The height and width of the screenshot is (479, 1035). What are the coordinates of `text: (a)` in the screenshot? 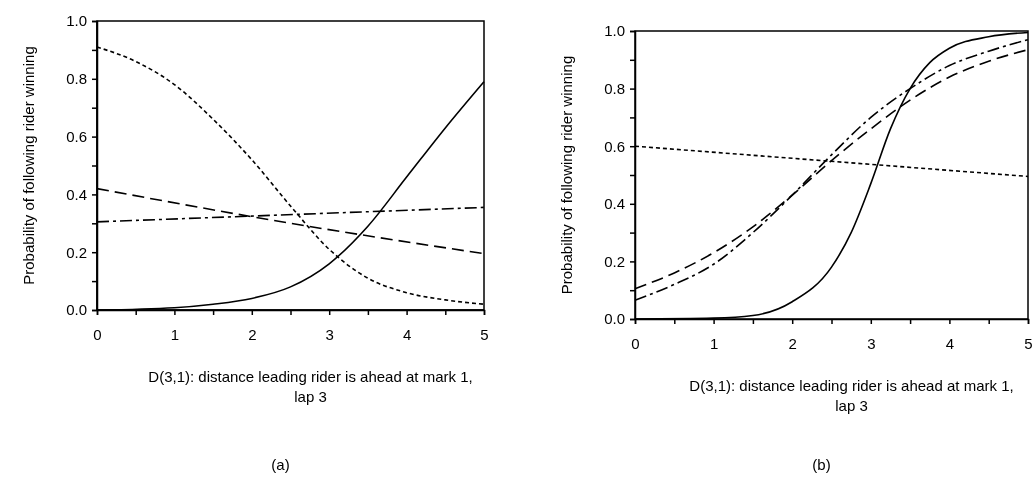 It's located at (280, 464).